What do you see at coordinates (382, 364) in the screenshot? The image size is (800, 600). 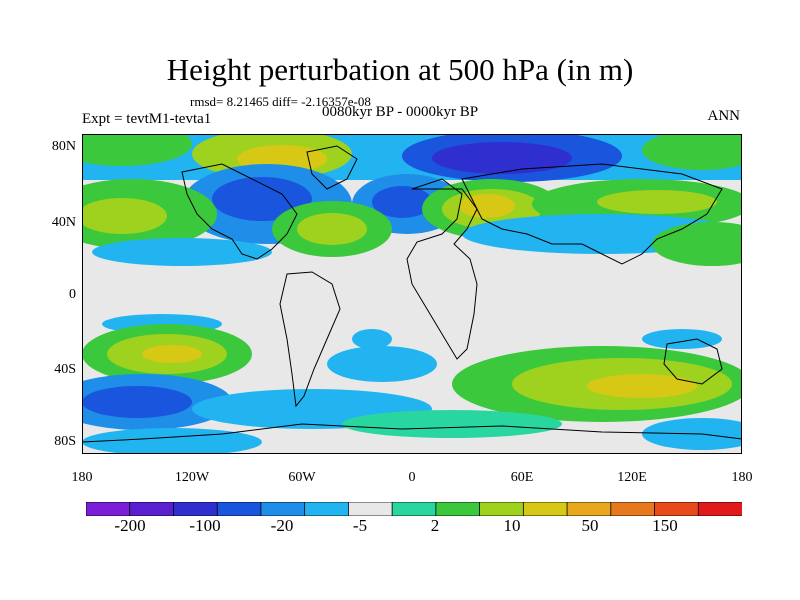 I see `south-atlantic-cyan` at bounding box center [382, 364].